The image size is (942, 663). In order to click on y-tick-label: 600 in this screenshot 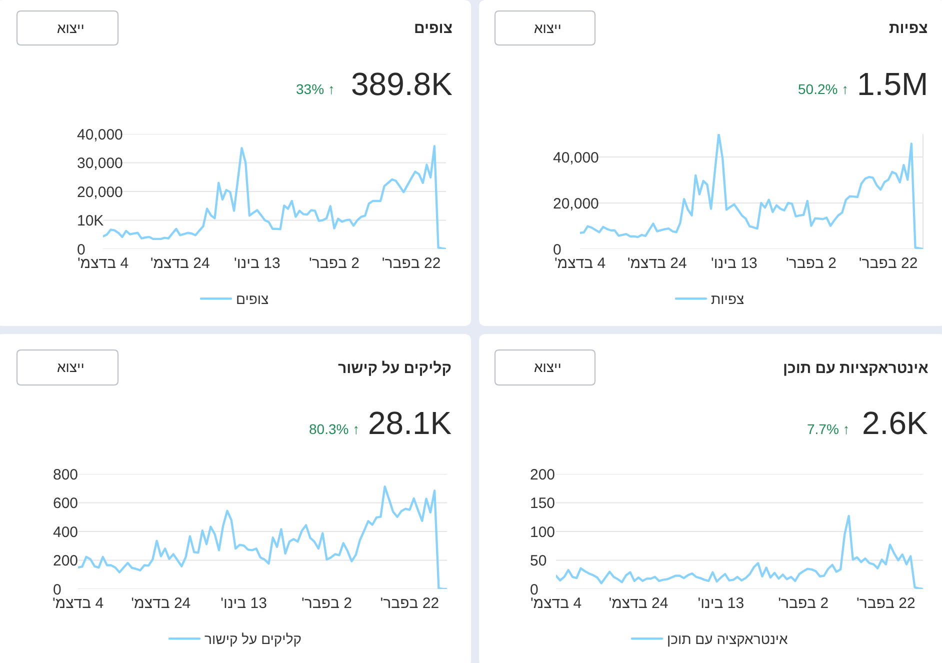, I will do `click(65, 503)`.